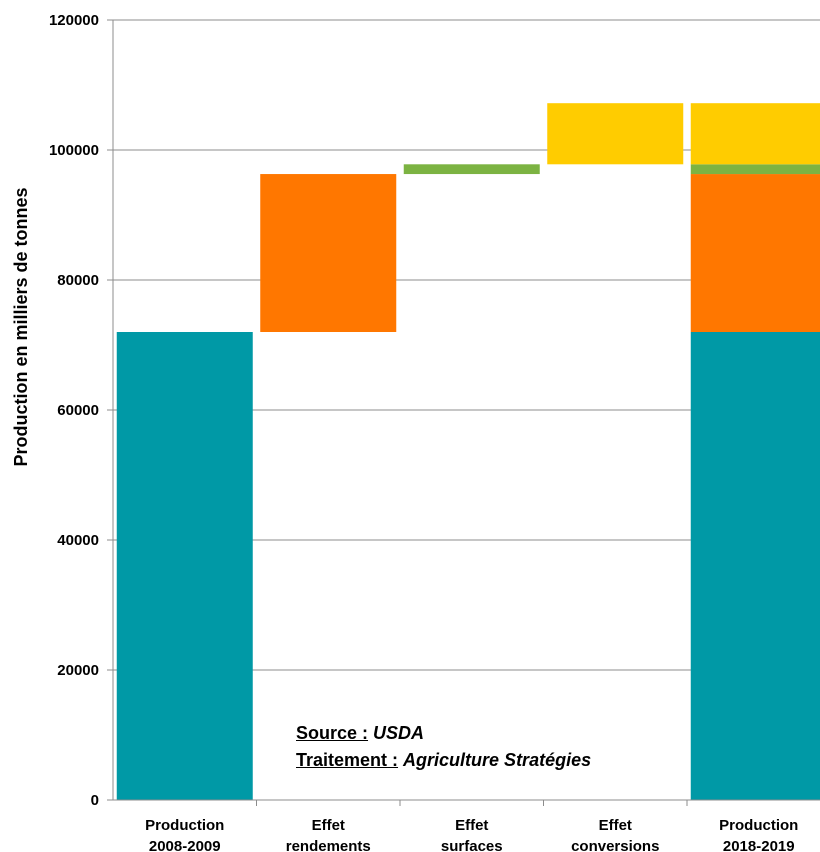  I want to click on source-value: USDA, so click(399, 733).